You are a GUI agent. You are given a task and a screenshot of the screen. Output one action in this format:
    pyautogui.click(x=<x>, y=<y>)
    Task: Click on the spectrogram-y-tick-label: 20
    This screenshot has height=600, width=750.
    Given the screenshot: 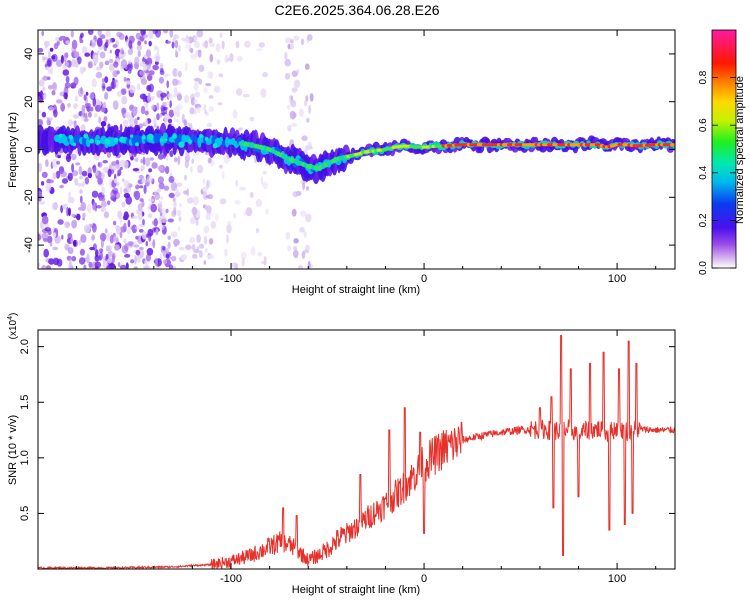 What is the action you would take?
    pyautogui.click(x=29, y=102)
    